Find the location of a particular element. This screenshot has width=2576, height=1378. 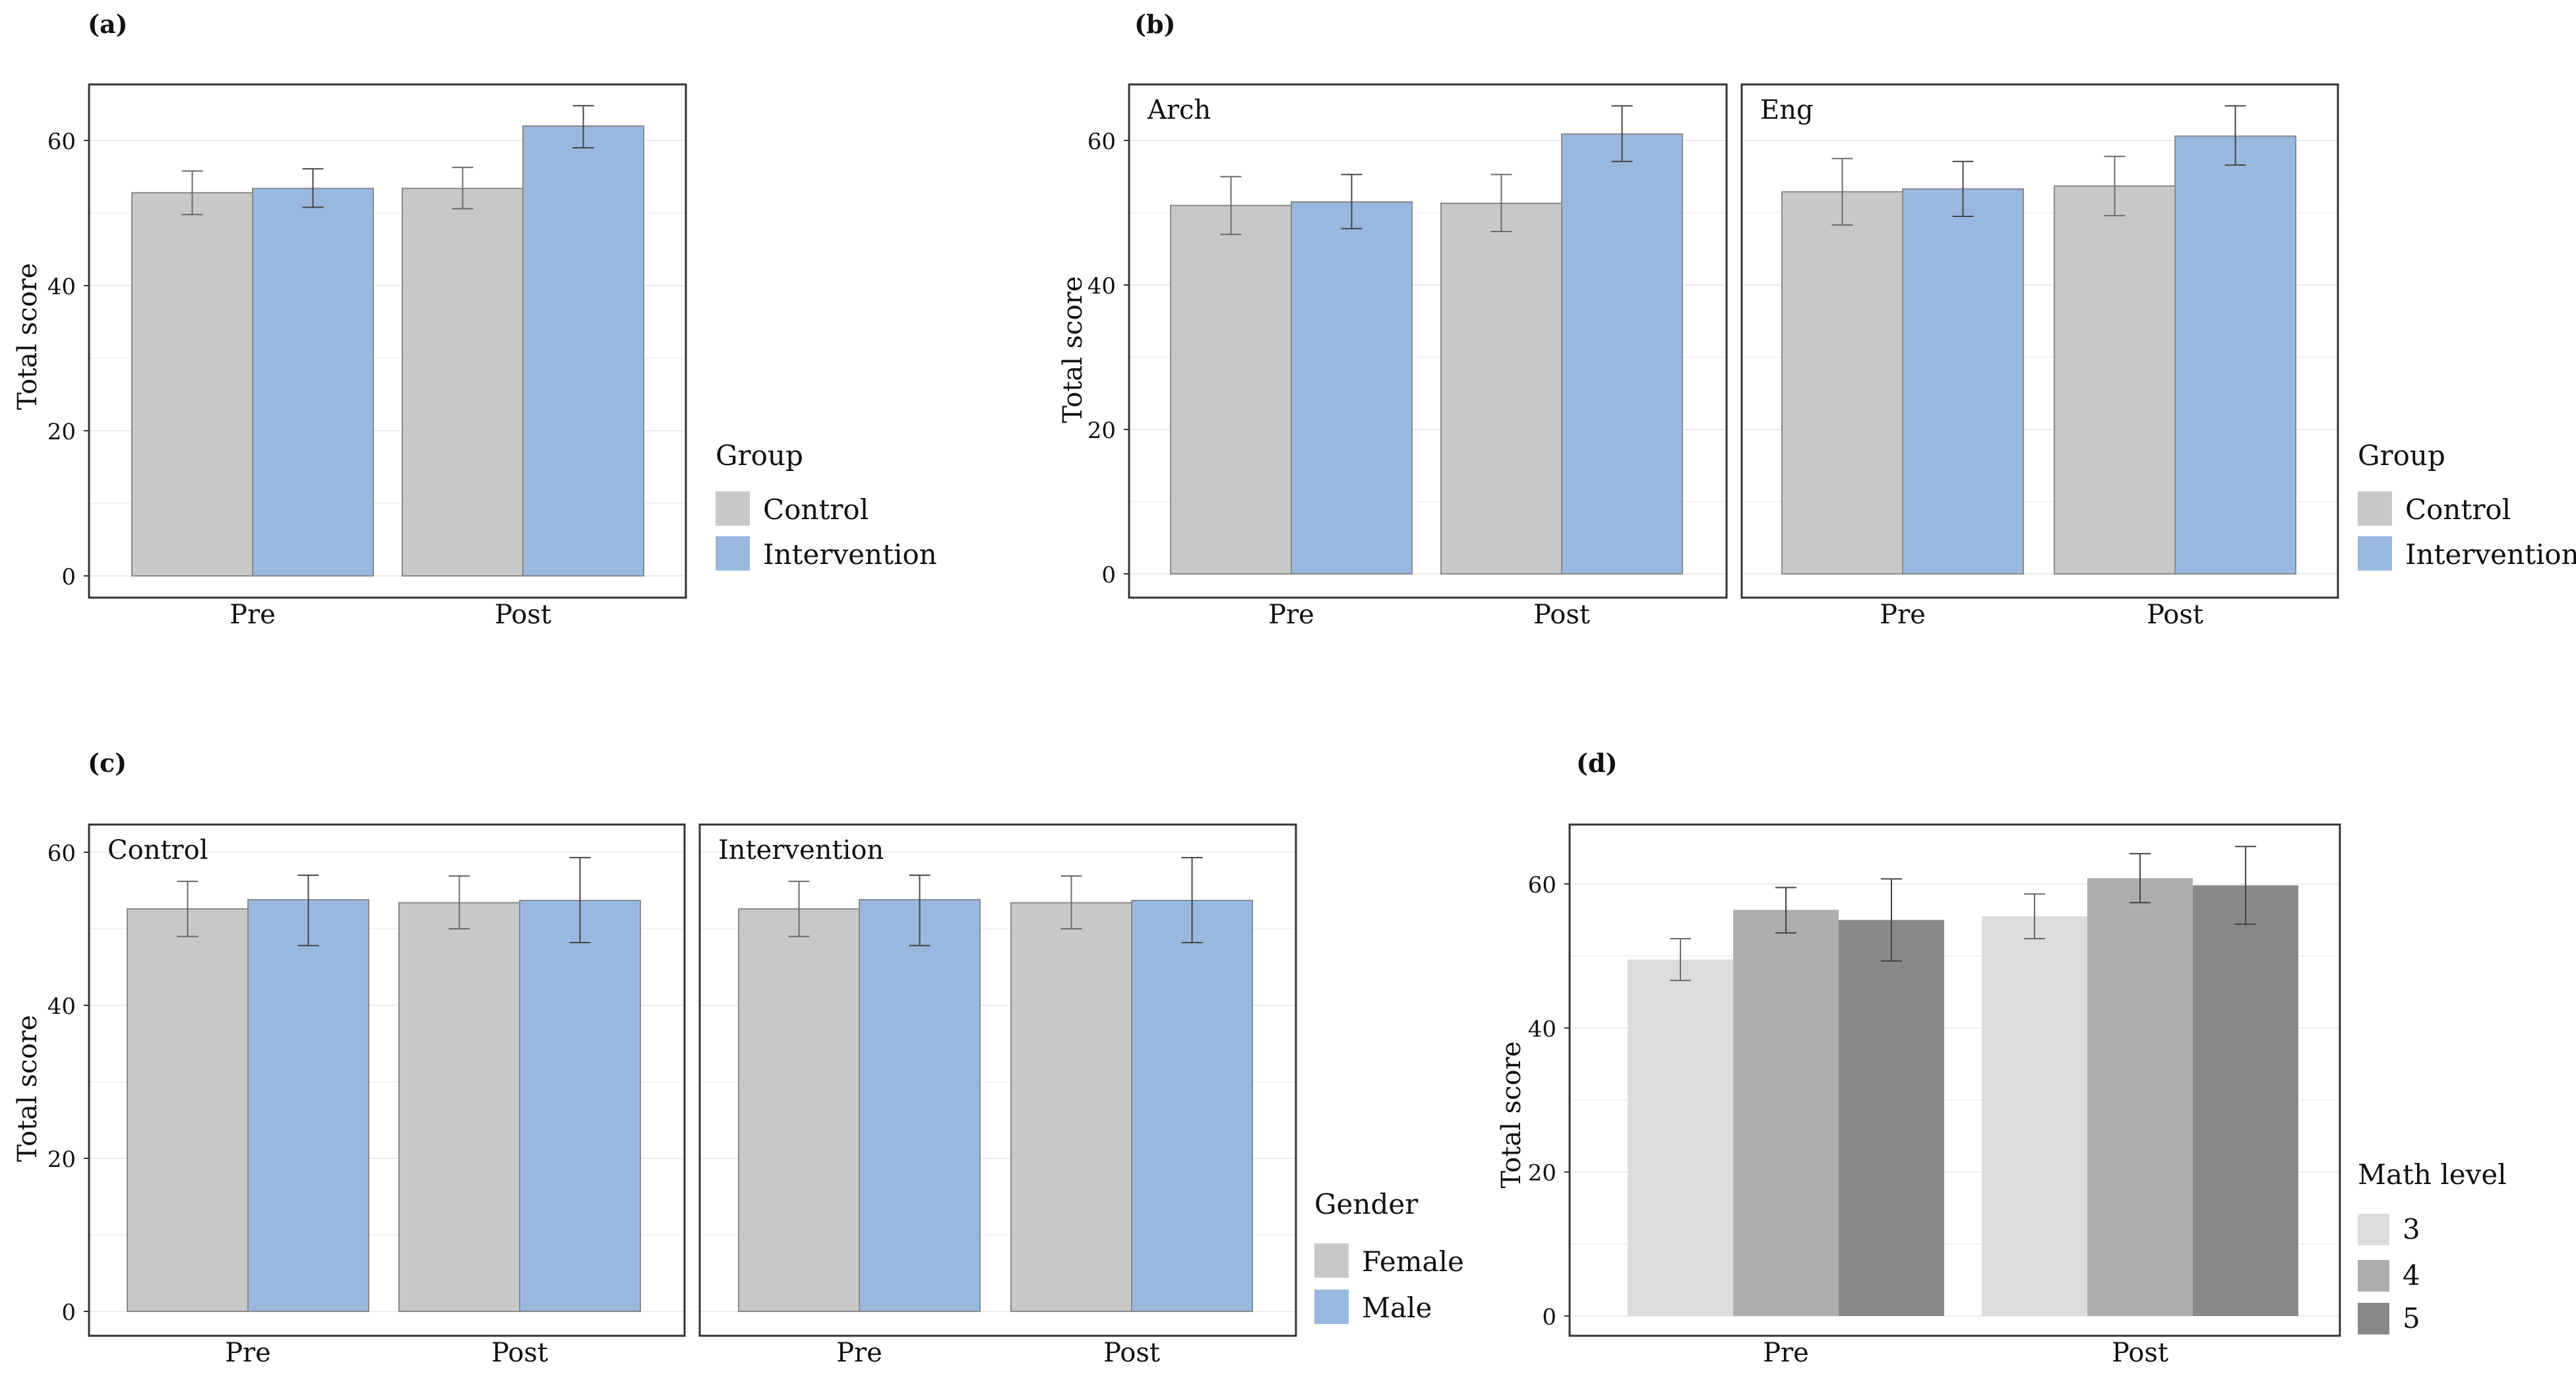

facet-title: Arch is located at coordinates (1179, 110).